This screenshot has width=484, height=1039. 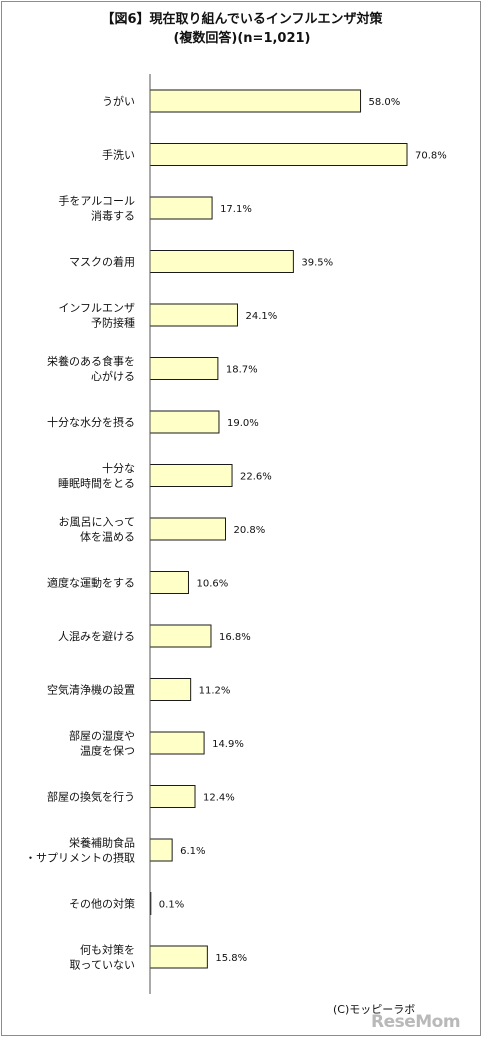 I want to click on value-label: 16.8%, so click(x=235, y=637).